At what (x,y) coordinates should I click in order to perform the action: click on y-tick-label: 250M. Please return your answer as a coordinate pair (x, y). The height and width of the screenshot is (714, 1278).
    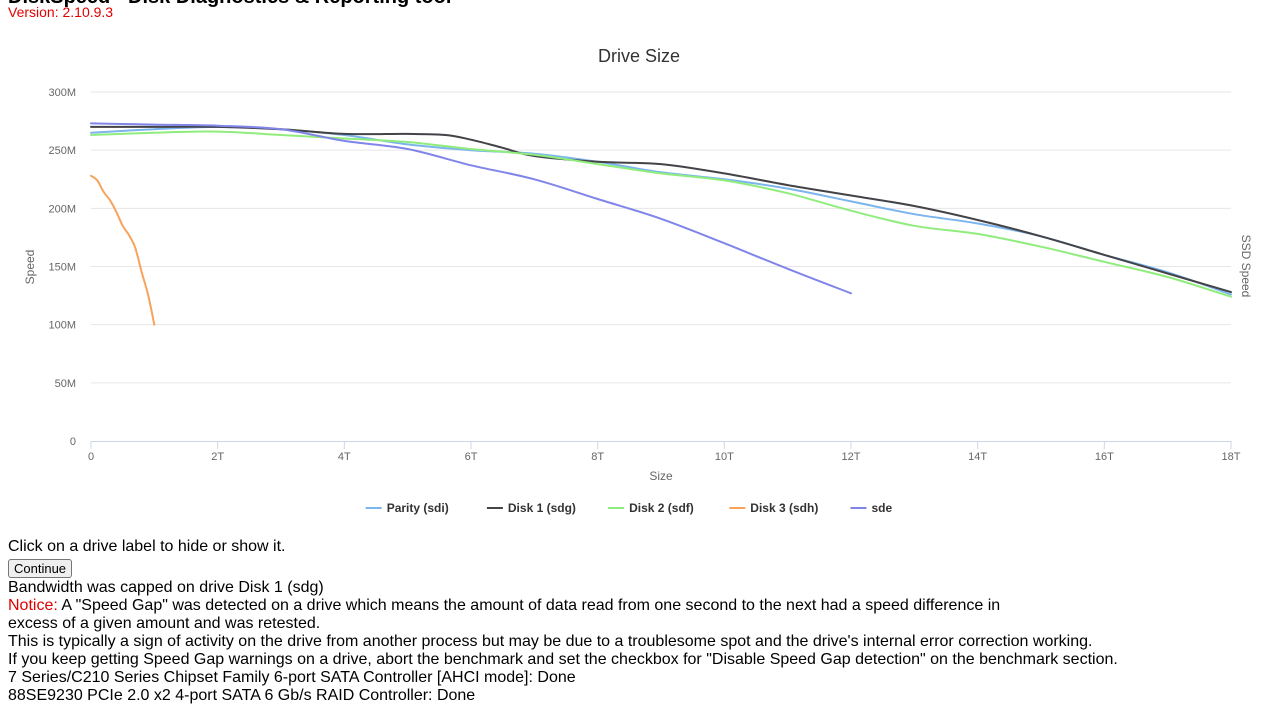
    Looking at the image, I should click on (62, 151).